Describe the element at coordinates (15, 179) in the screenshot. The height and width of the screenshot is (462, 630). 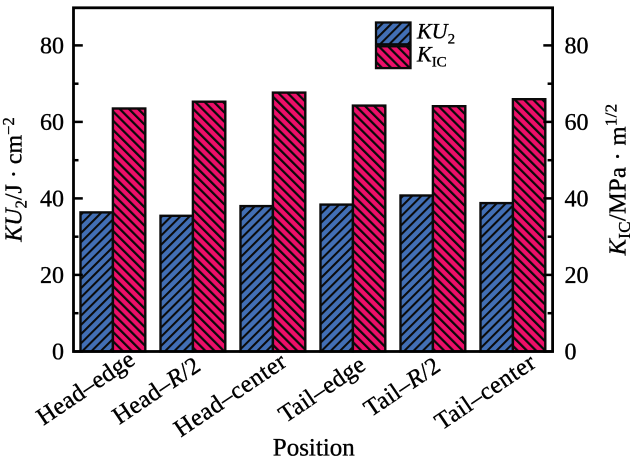
I see `svg-text: KU2/J · cm−2` at that location.